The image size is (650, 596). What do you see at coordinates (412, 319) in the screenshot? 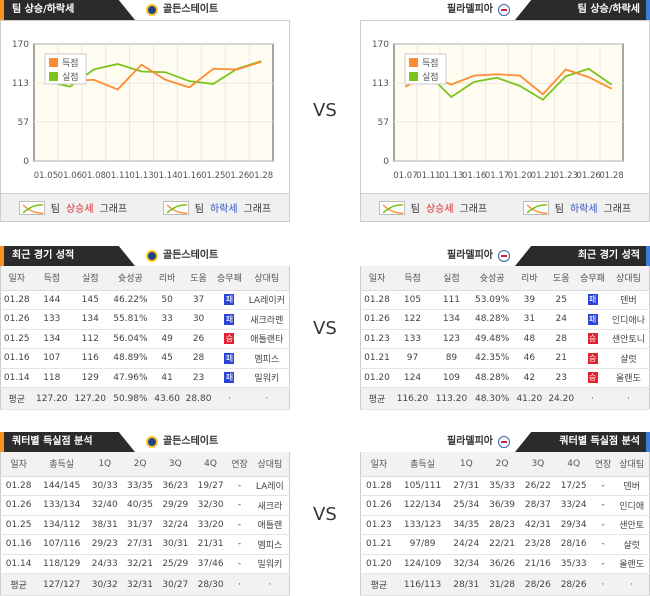
I see `table-cell: 122` at bounding box center [412, 319].